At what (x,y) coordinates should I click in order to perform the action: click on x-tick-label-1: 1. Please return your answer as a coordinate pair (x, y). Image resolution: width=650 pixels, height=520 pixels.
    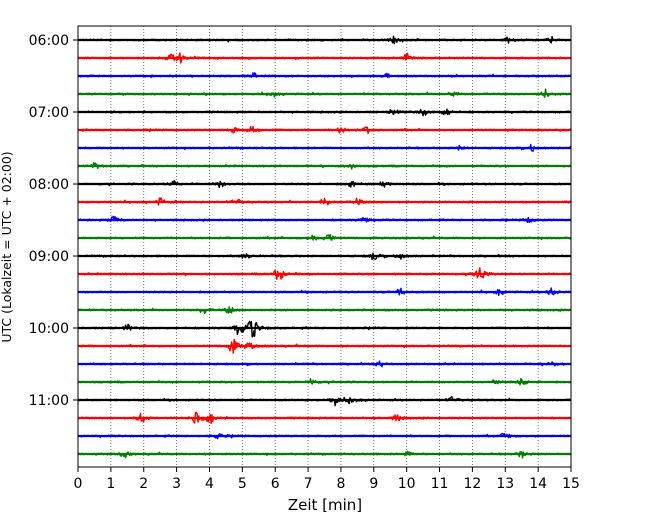
    Looking at the image, I should click on (110, 484).